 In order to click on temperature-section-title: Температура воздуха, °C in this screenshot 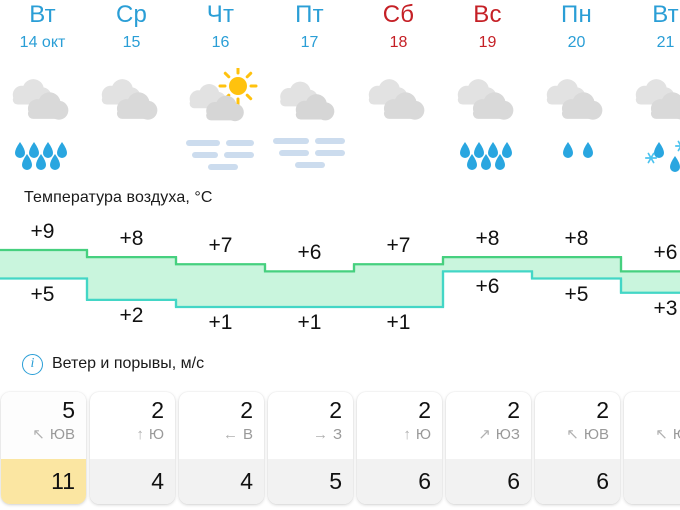, I will do `click(118, 197)`.